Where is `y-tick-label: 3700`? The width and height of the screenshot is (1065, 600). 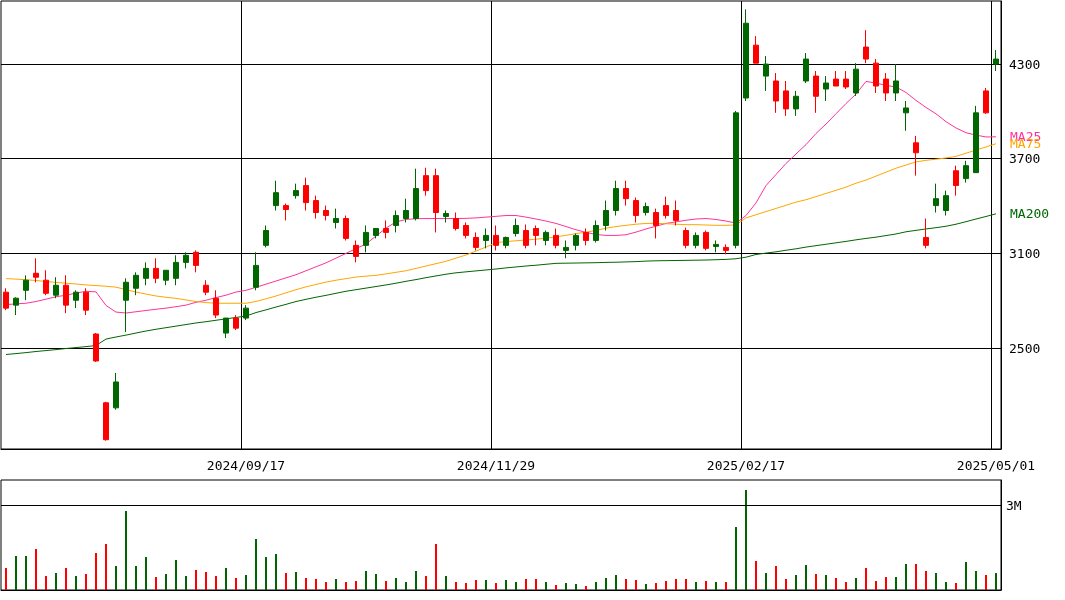 y-tick-label: 3700 is located at coordinates (1025, 159).